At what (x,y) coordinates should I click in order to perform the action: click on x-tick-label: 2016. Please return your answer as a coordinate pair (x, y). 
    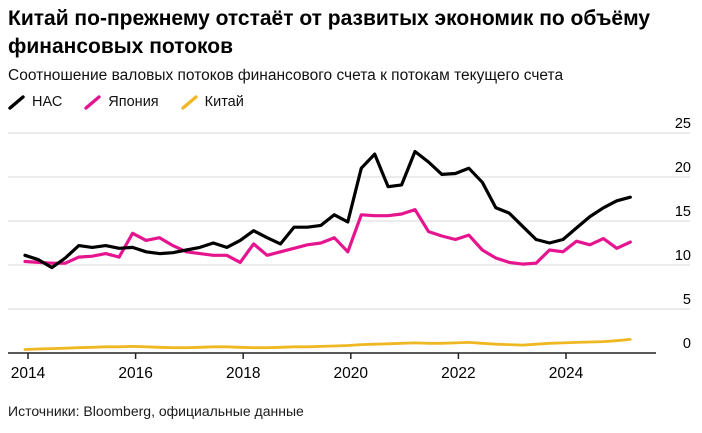
    Looking at the image, I should click on (135, 373).